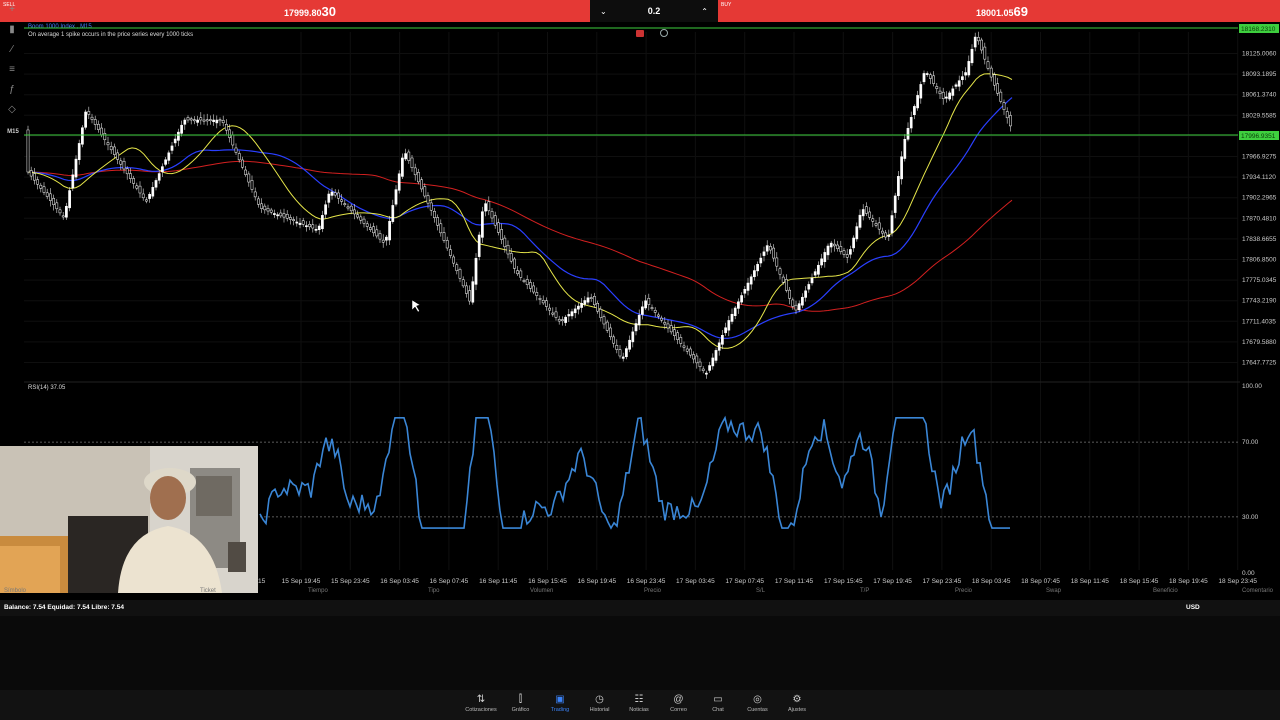 The width and height of the screenshot is (1280, 720). Describe the element at coordinates (560, 703) in the screenshot. I see `nav-trading: ▣ Trading` at that location.